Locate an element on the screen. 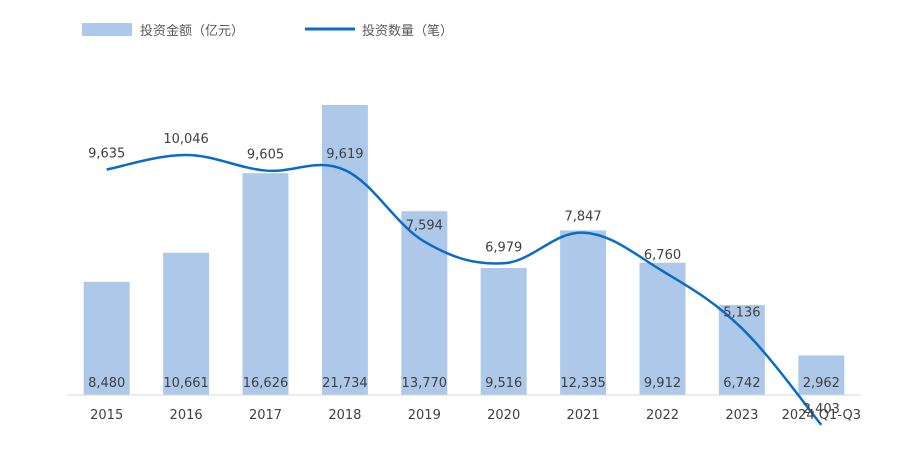  line-value-label: 7,594 is located at coordinates (424, 226).